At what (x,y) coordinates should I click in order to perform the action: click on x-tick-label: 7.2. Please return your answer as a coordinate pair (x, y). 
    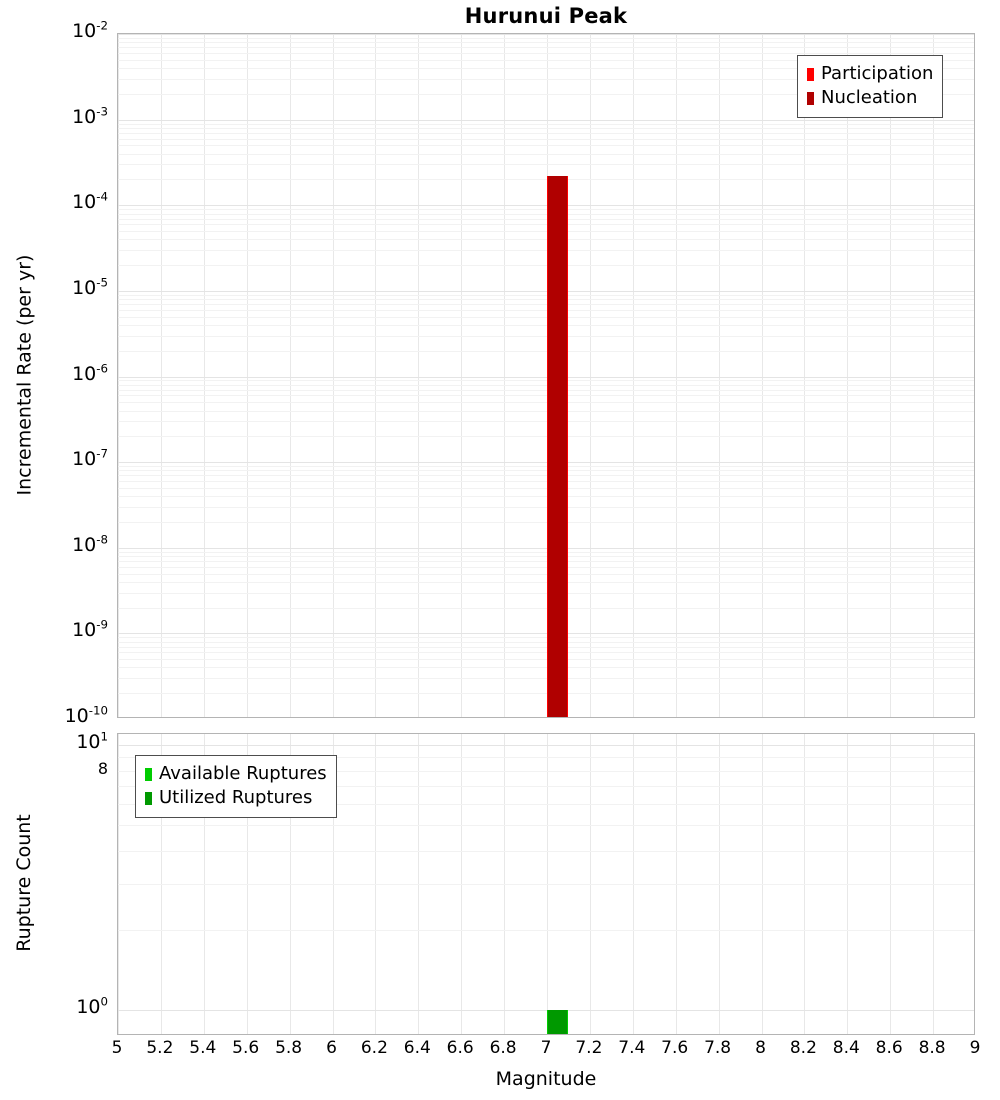
    Looking at the image, I should click on (589, 1048).